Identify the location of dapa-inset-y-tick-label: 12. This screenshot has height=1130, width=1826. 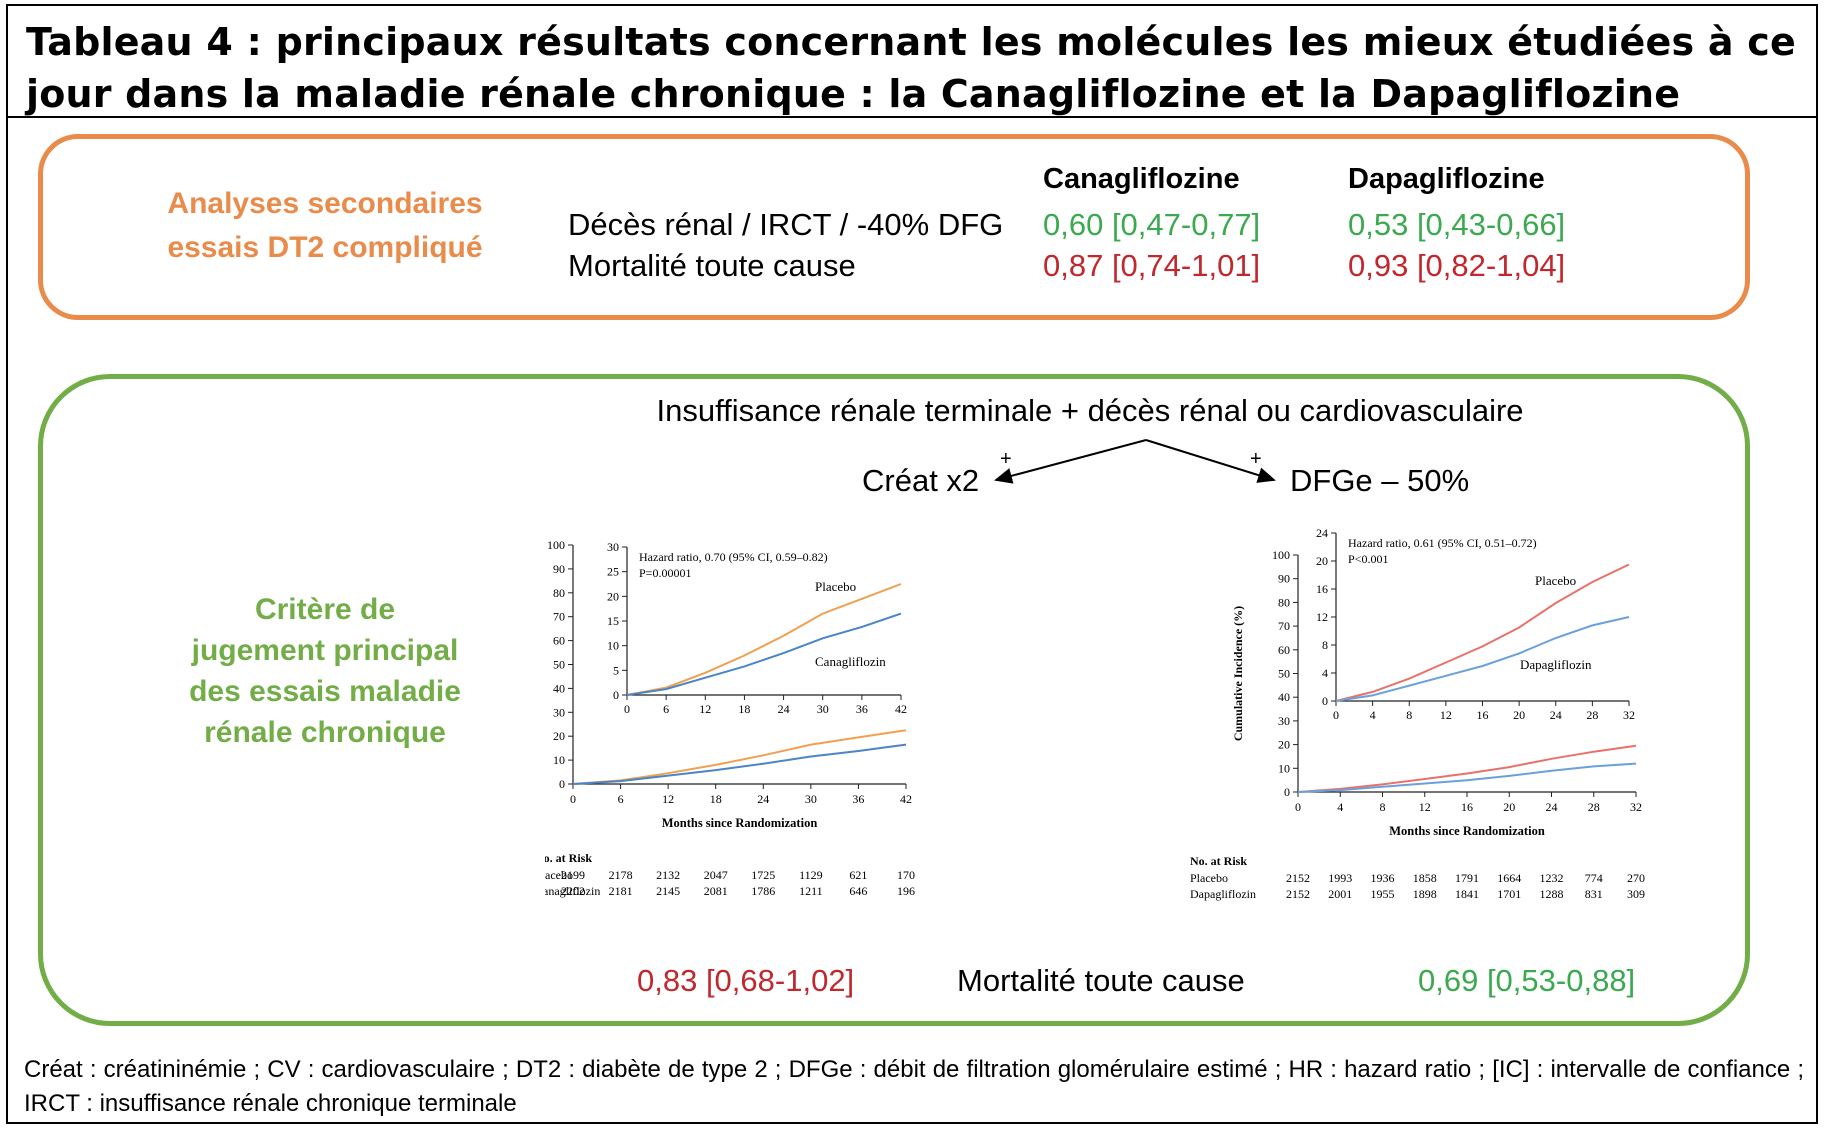
(1322, 617).